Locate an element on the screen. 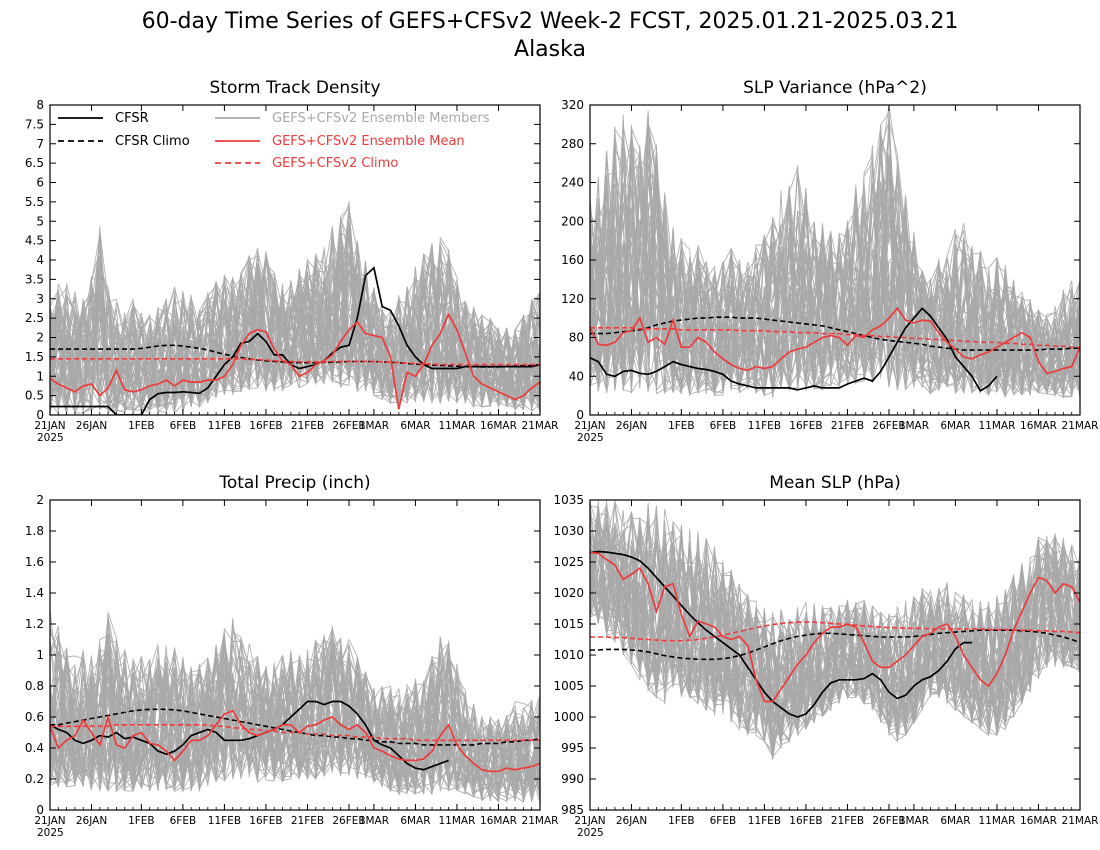 The image size is (1100, 850). x-tick-label: 6MAR is located at coordinates (415, 821).